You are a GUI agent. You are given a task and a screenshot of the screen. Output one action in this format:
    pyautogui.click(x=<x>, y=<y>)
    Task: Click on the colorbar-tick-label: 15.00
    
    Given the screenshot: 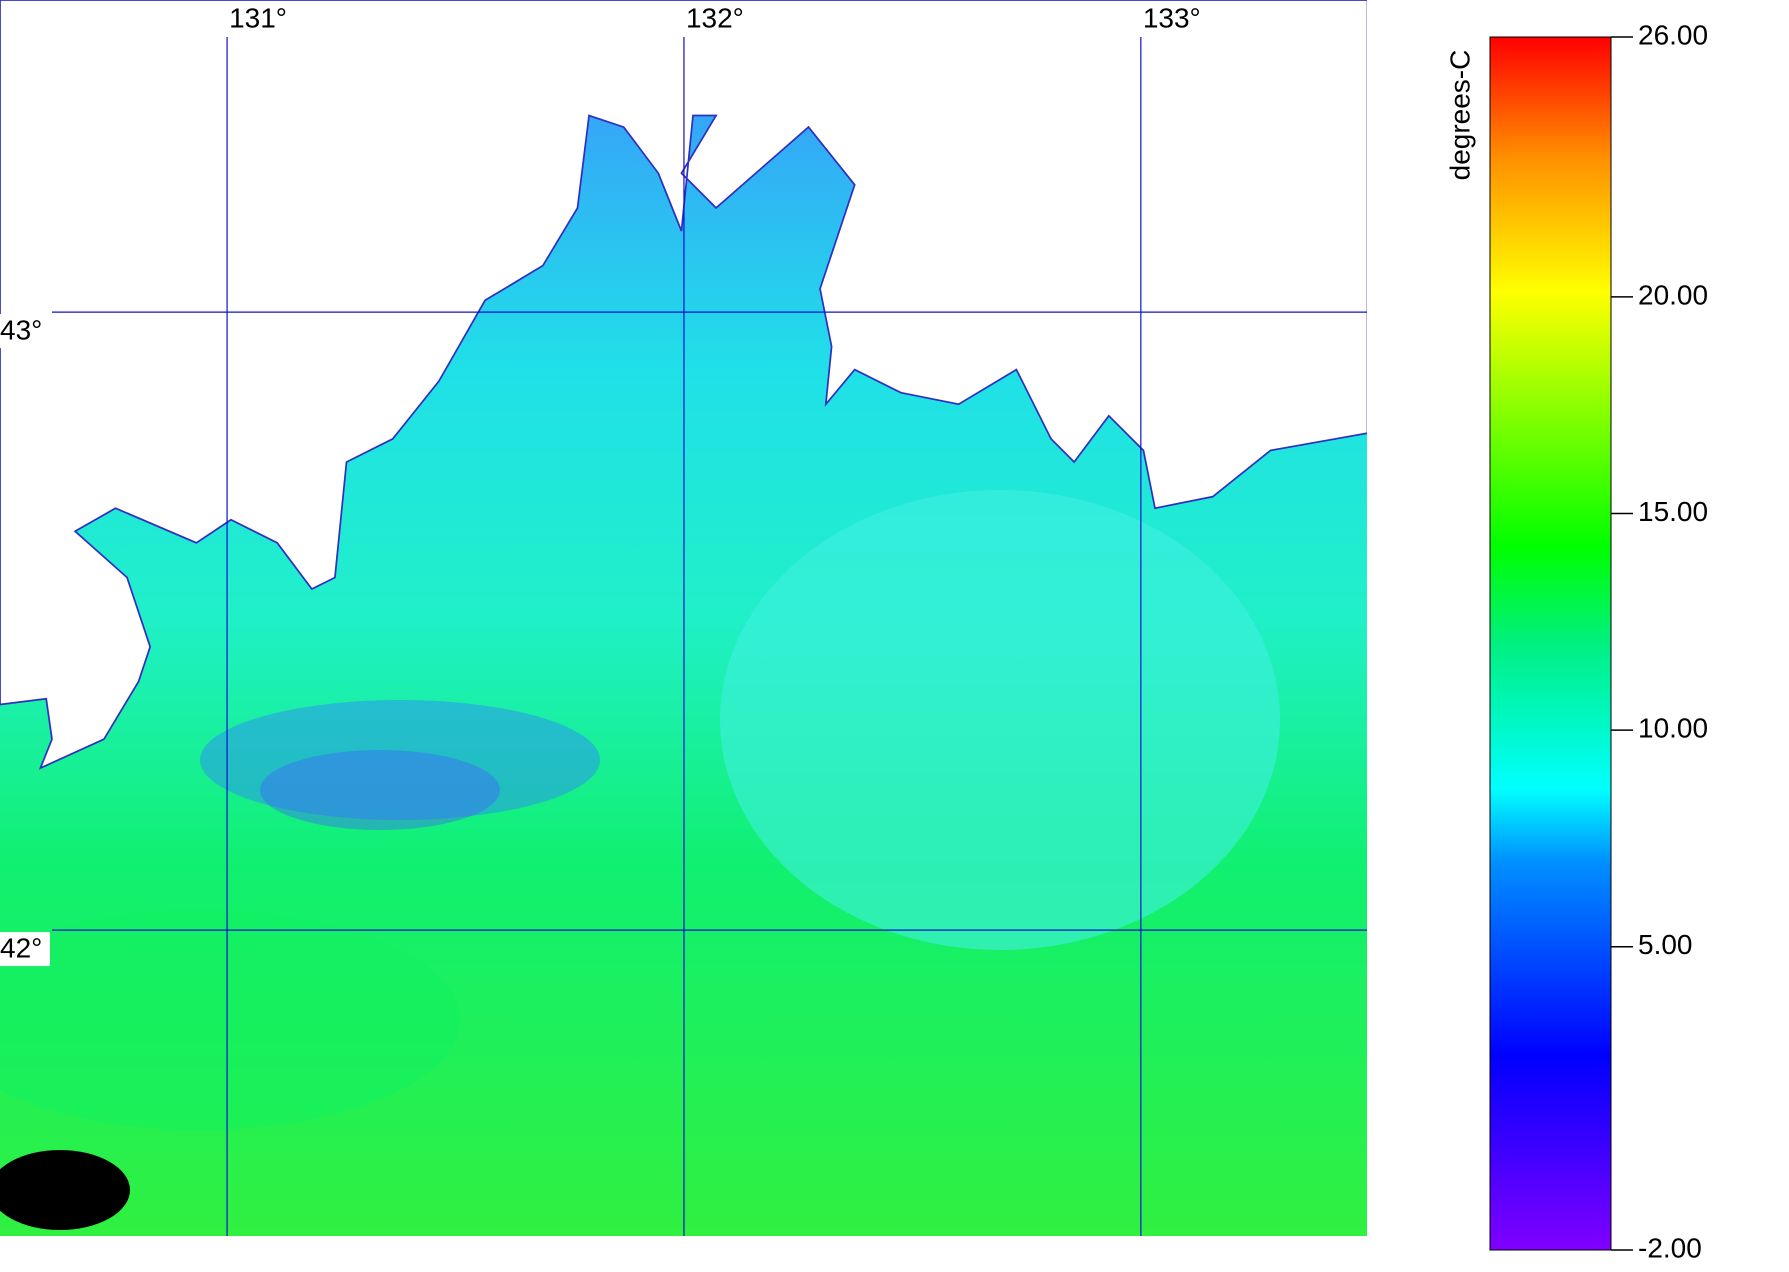 What is the action you would take?
    pyautogui.click(x=1673, y=511)
    